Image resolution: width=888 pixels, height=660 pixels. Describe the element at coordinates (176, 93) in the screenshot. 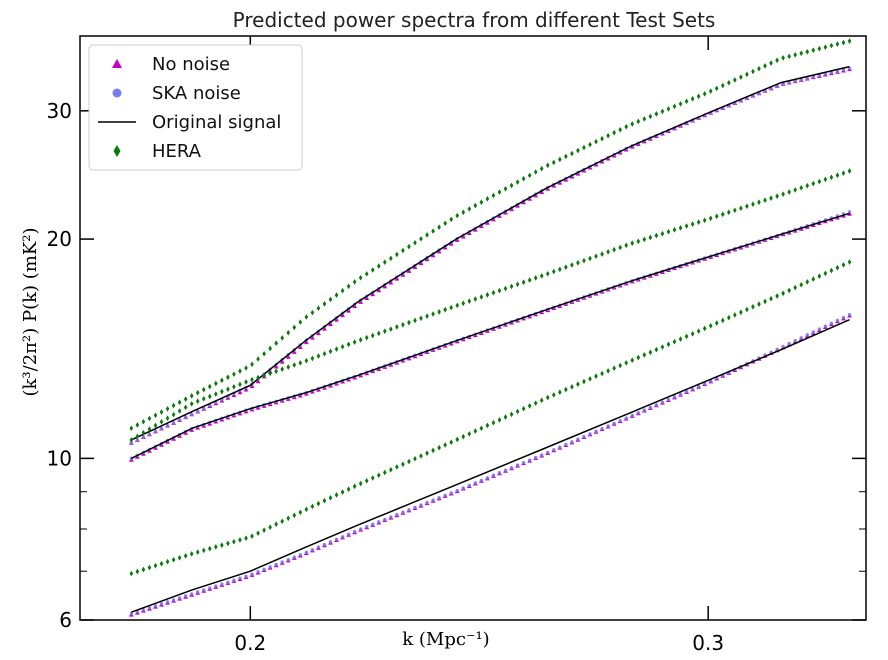

I see `legend-entry: SKA noise` at that location.